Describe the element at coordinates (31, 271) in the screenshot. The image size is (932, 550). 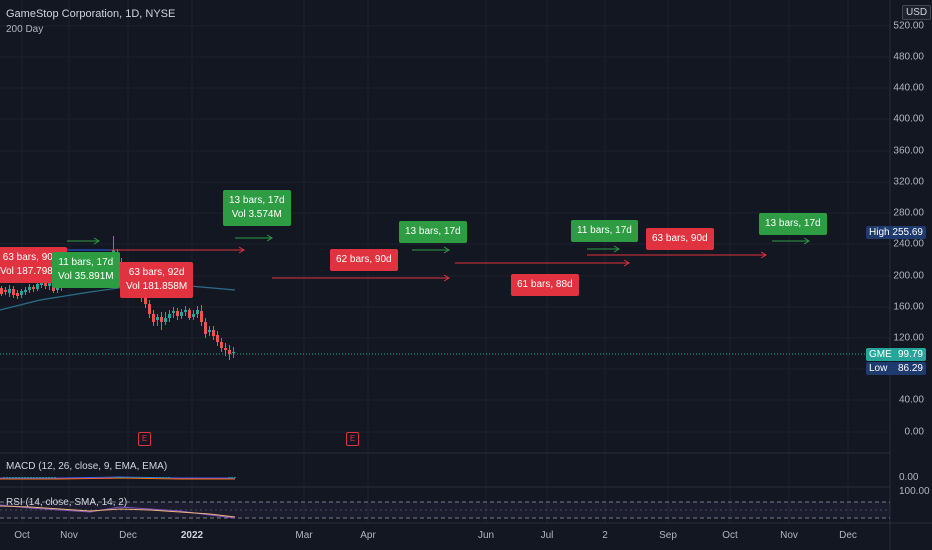
I see `range-label-1-volume: Vol 187.798M` at that location.